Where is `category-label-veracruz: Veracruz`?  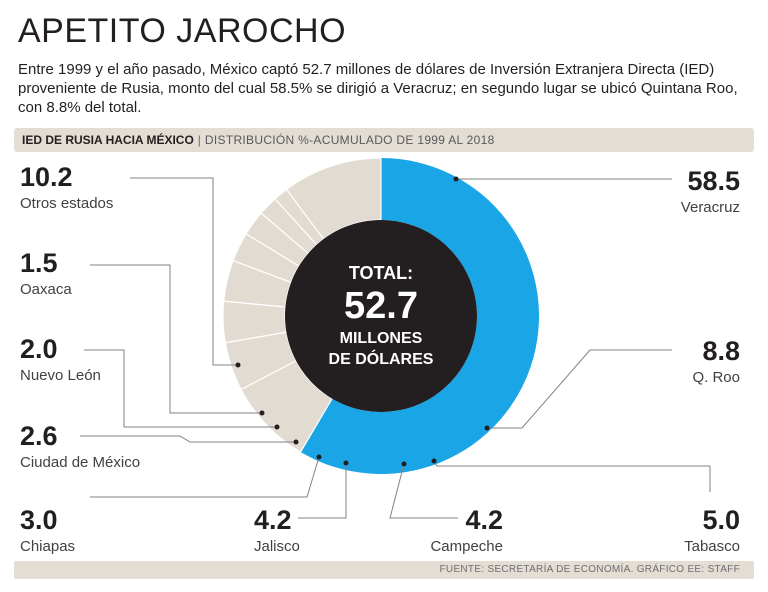 category-label-veracruz: Veracruz is located at coordinates (710, 207).